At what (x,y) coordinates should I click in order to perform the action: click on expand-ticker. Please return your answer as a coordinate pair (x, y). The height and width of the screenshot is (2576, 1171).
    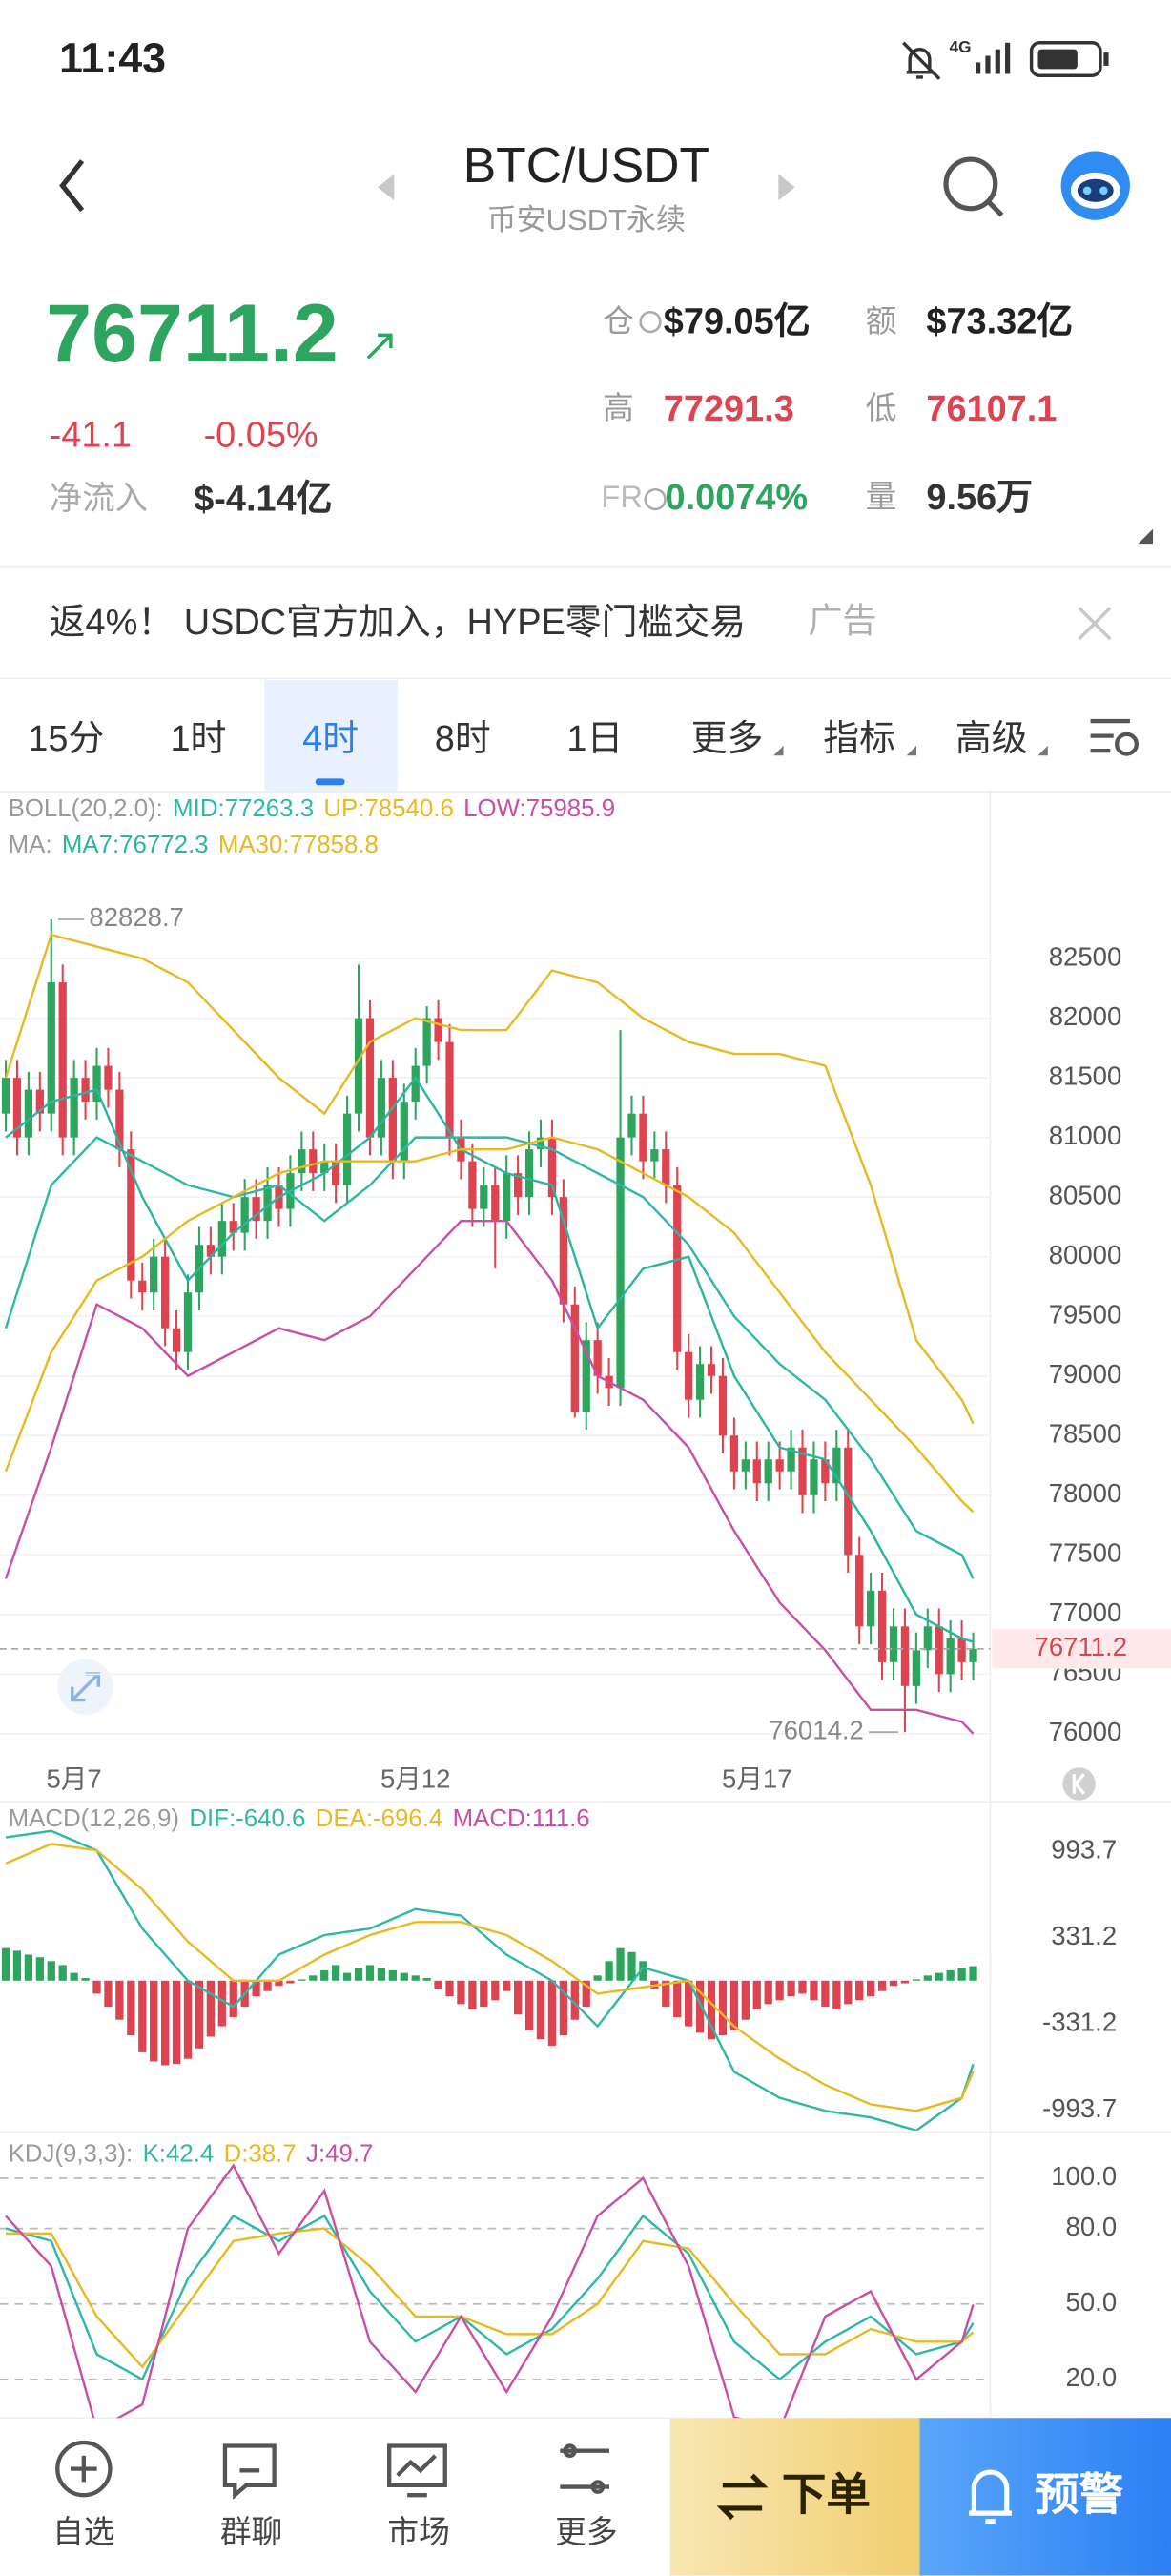
    Looking at the image, I should click on (1146, 536).